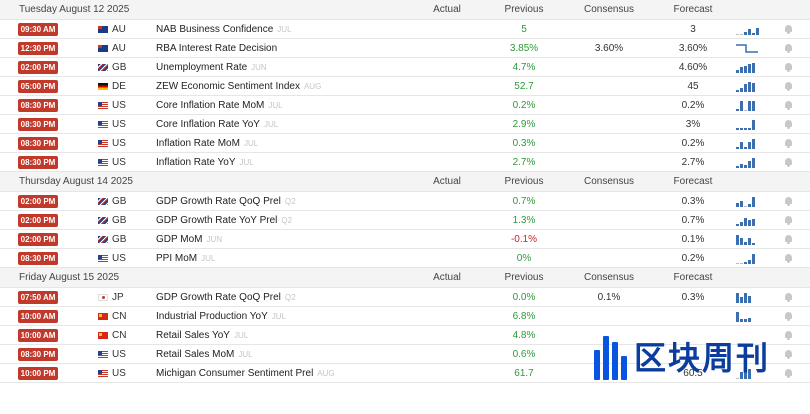  What do you see at coordinates (212, 316) in the screenshot?
I see `event-title: Industrial Production YoY` at bounding box center [212, 316].